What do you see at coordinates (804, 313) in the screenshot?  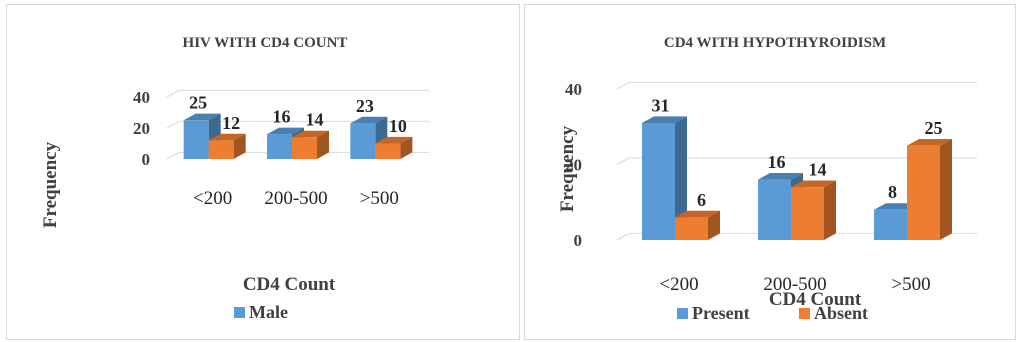 I see `legend-swatch-absent` at bounding box center [804, 313].